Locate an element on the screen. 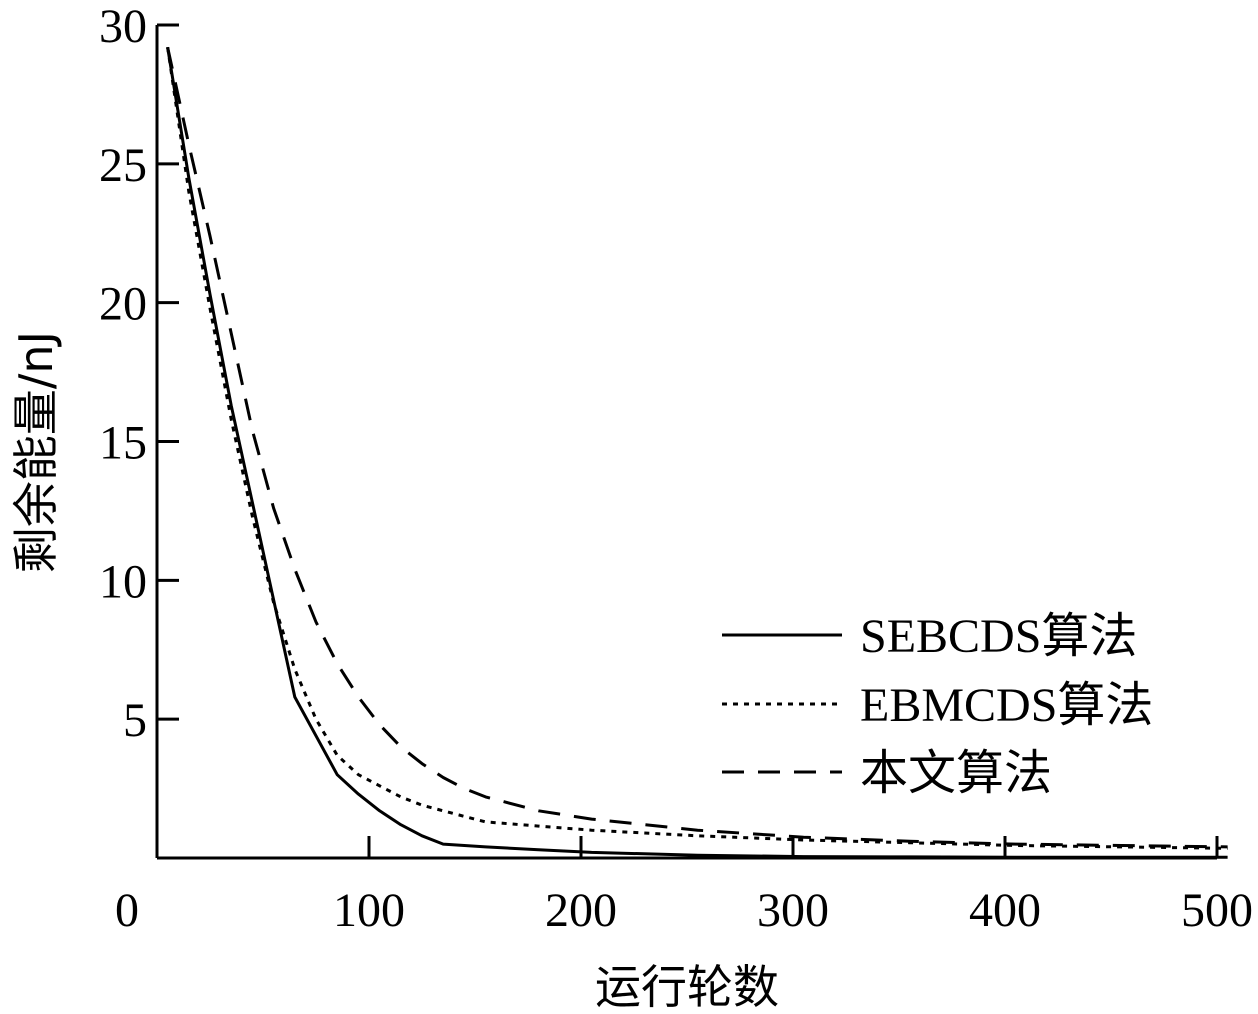 The height and width of the screenshot is (1014, 1258). x-tick-label: 300 is located at coordinates (793, 910).